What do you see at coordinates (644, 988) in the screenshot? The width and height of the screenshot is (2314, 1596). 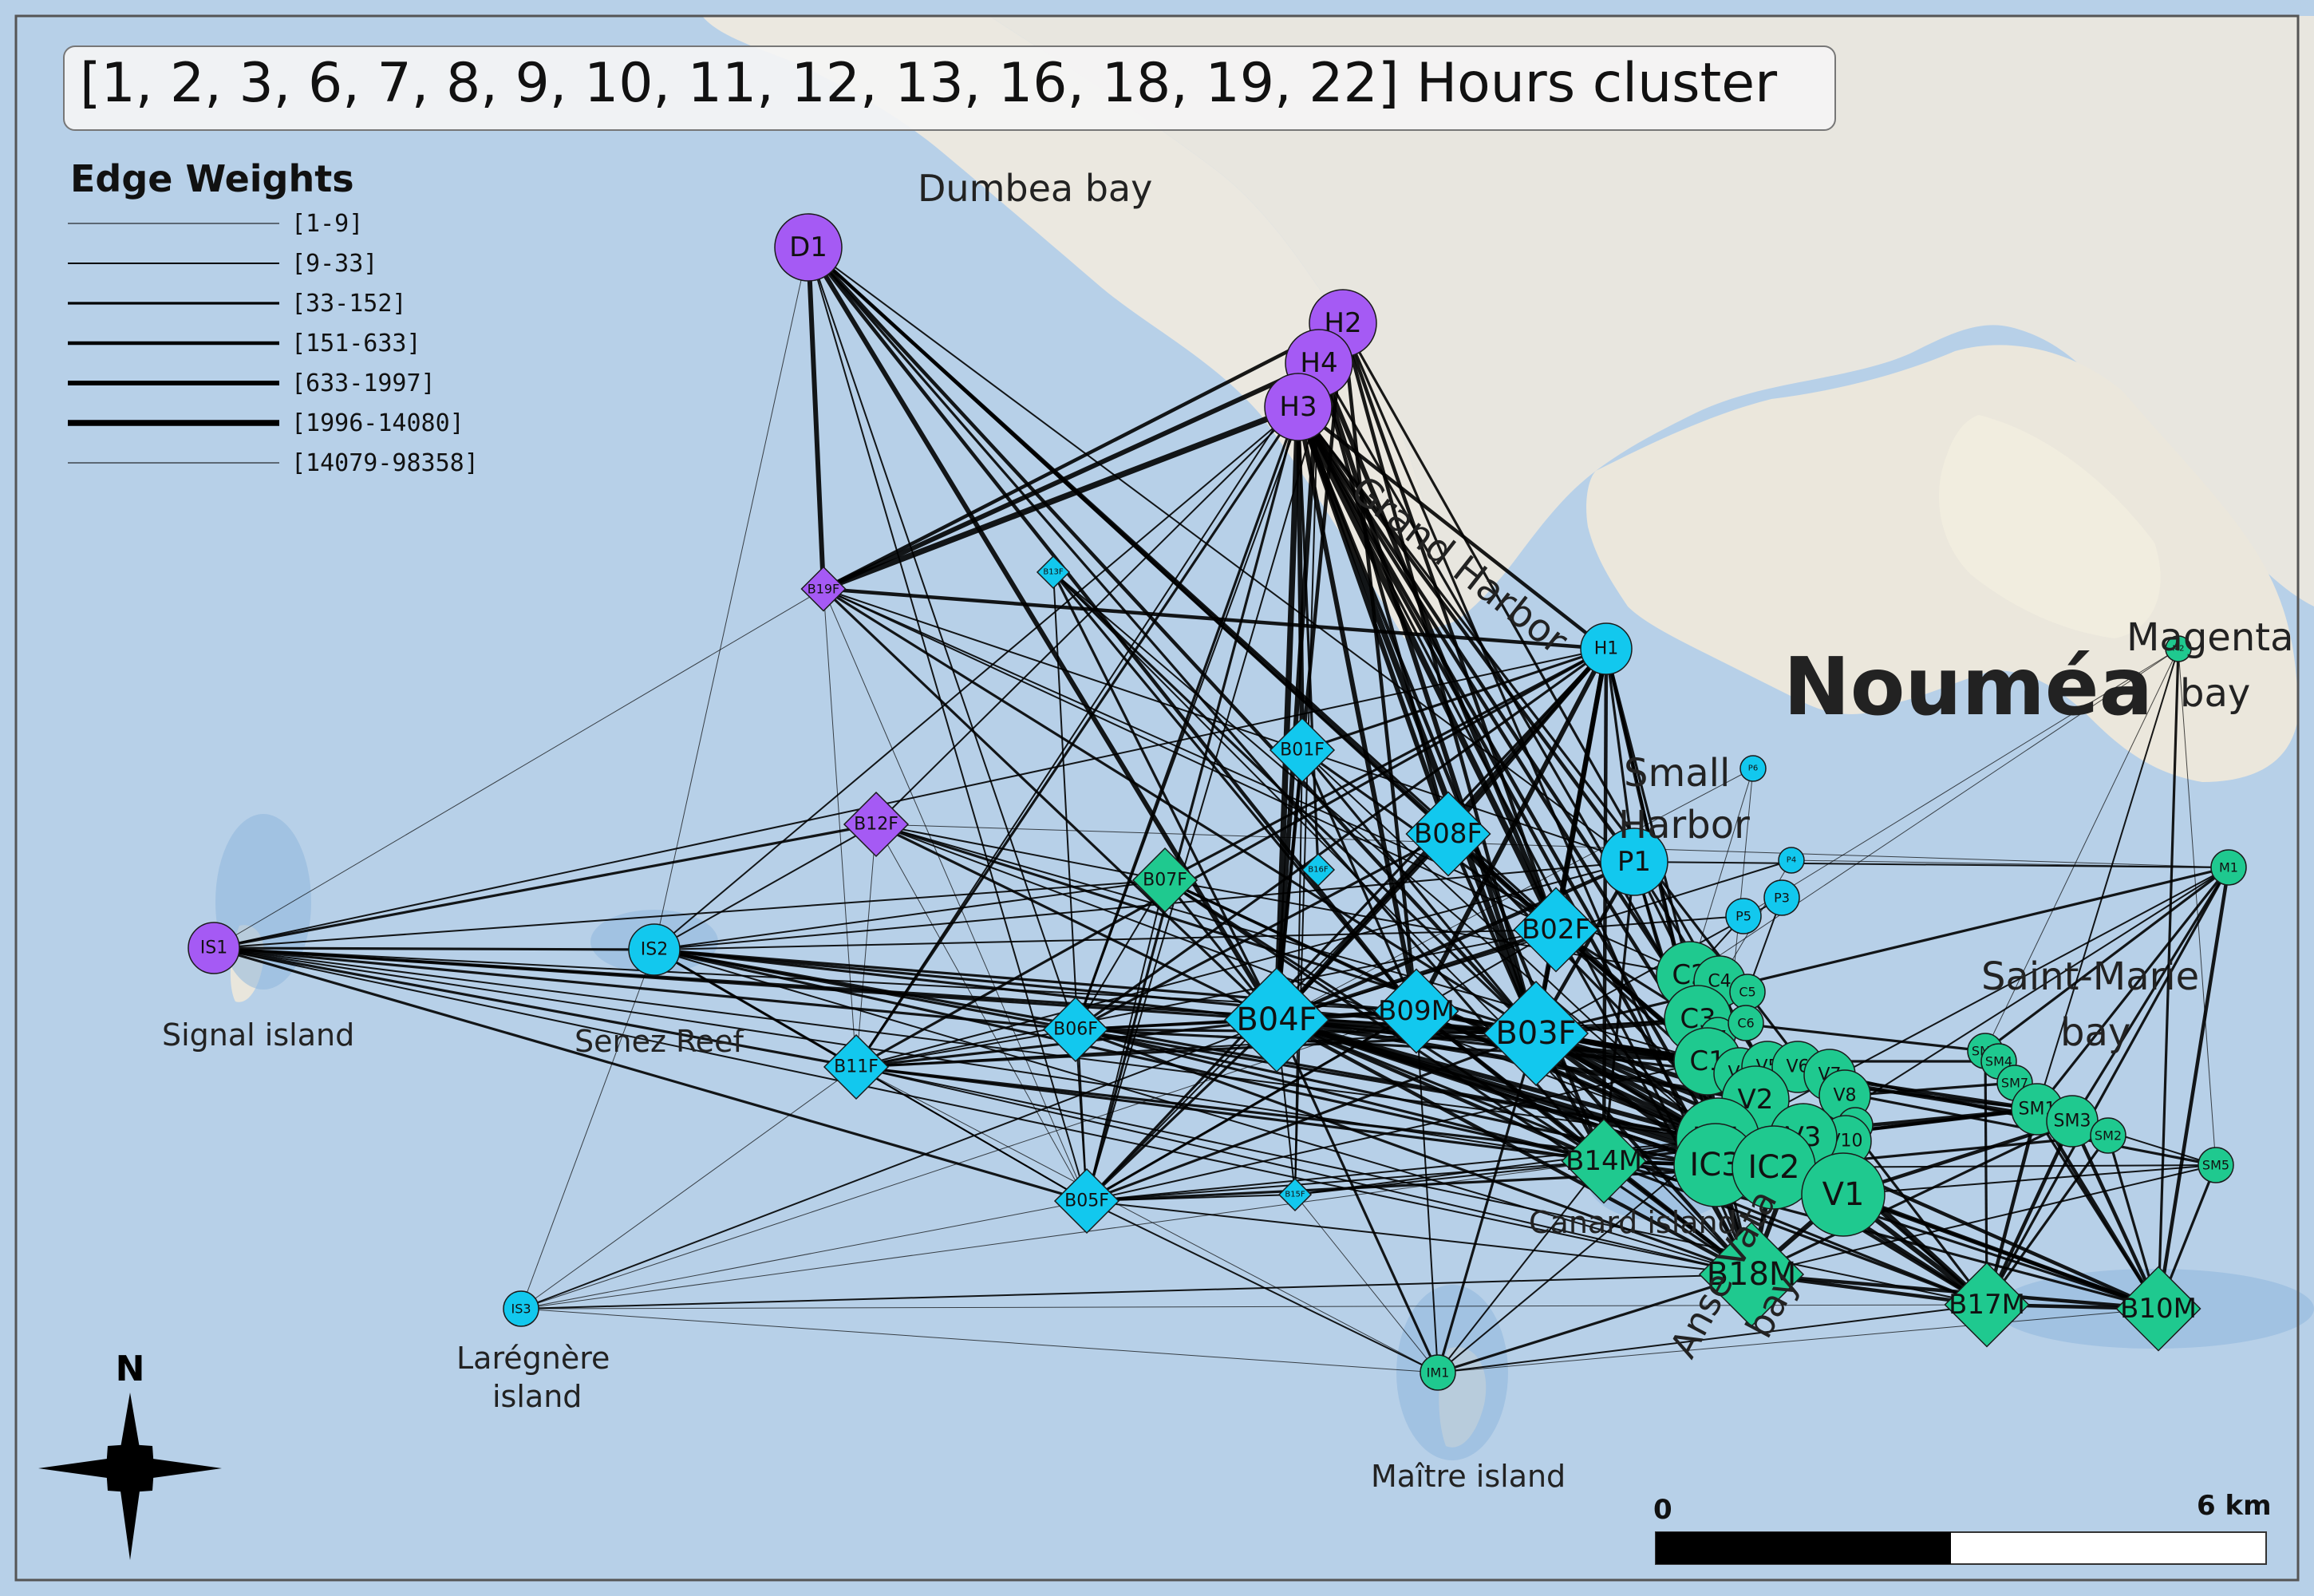 I see `edge-IS1-B06F` at bounding box center [644, 988].